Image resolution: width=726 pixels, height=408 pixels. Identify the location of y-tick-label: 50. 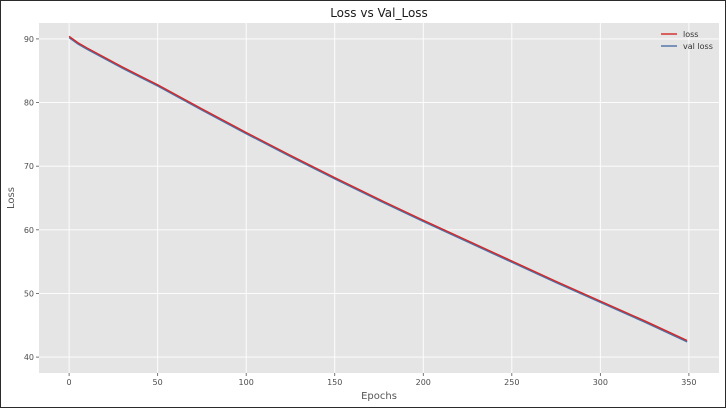
(29, 293).